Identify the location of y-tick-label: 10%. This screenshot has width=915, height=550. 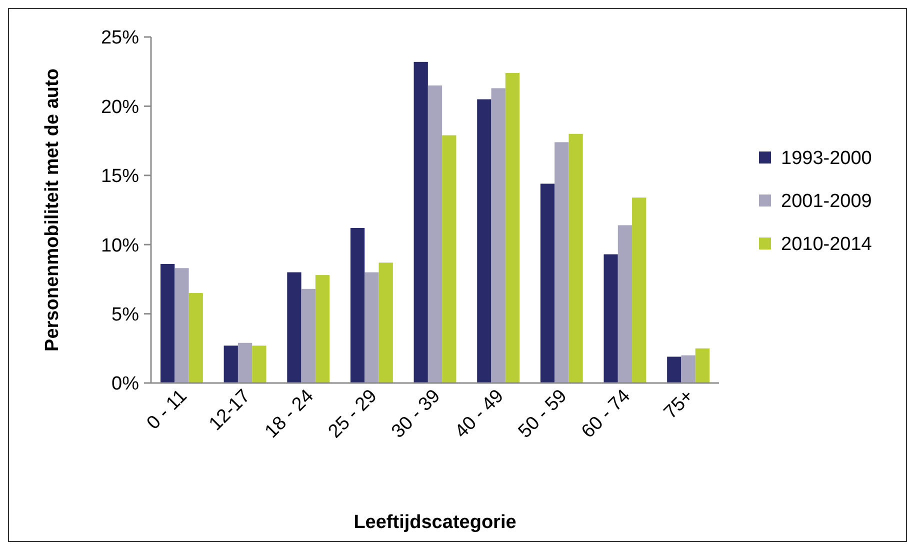
(120, 245).